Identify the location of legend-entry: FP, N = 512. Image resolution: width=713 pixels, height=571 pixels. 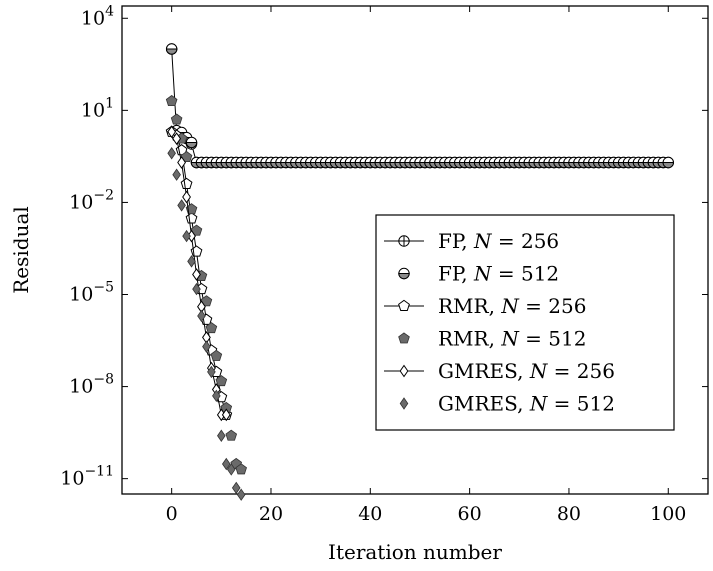
(478, 274).